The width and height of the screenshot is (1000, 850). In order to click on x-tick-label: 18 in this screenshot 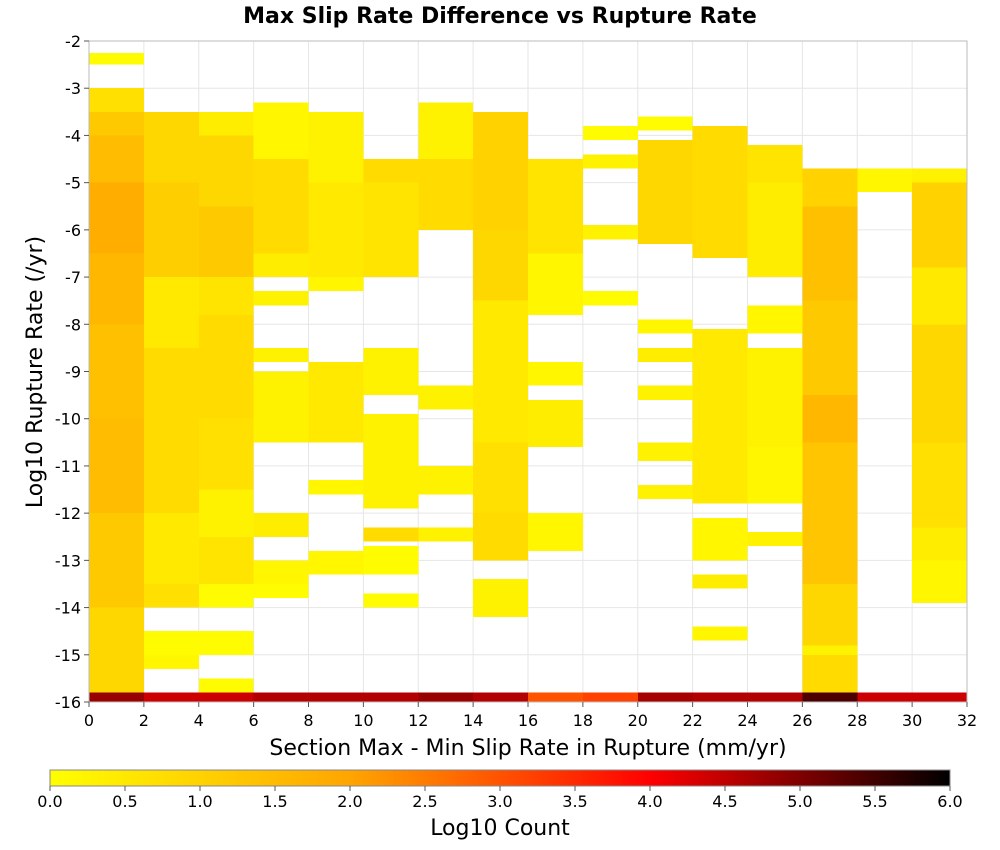, I will do `click(583, 720)`.